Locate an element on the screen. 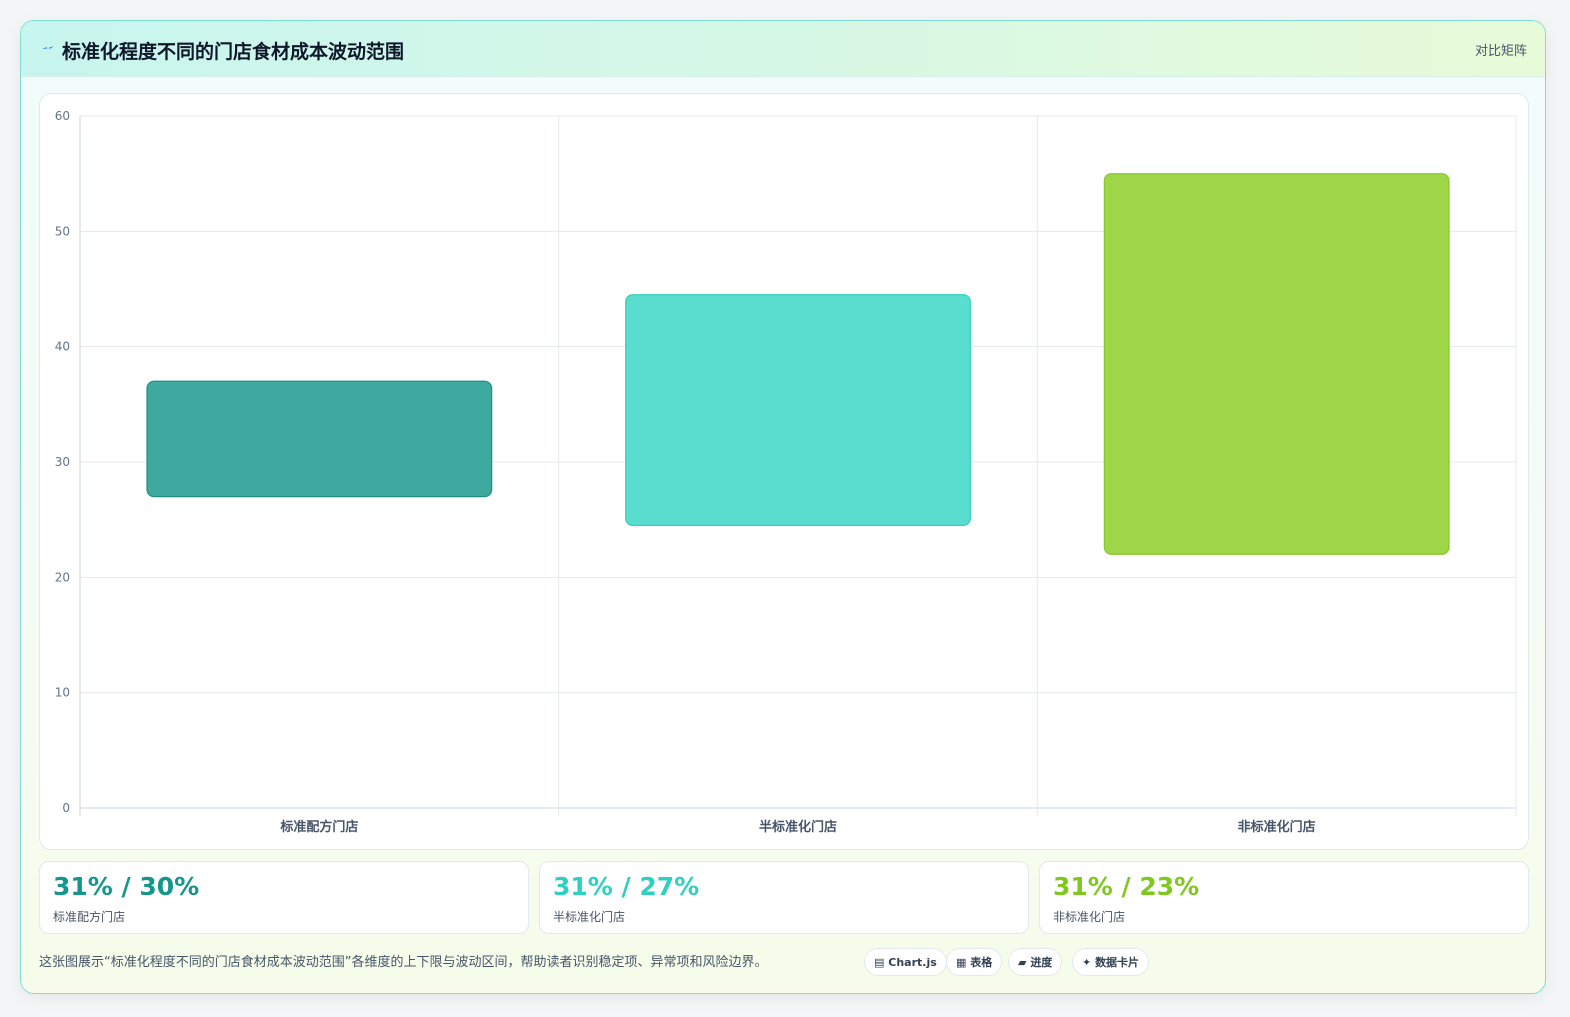 This screenshot has width=1570, height=1017. stat-card: 31% / 30% 标准配方门店 is located at coordinates (284, 897).